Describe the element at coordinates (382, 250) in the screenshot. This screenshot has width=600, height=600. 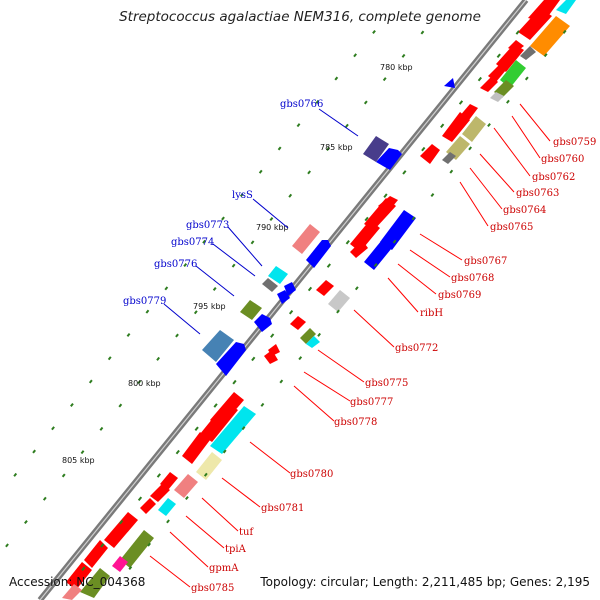
I see `feature-gbs0768` at that location.